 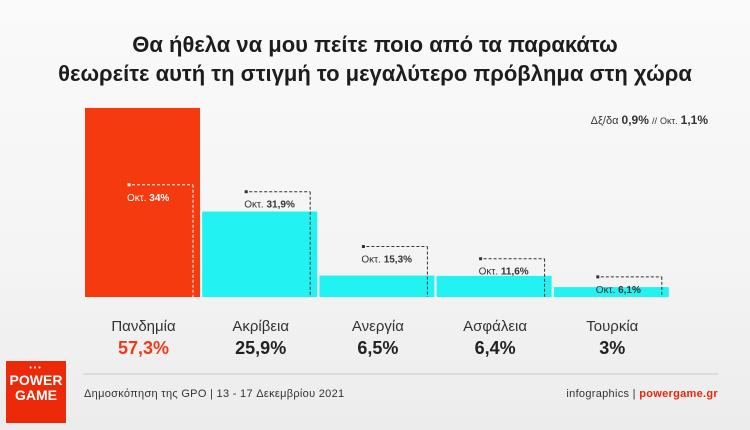 What do you see at coordinates (261, 348) in the screenshot?
I see `value-label: 25,9%` at bounding box center [261, 348].